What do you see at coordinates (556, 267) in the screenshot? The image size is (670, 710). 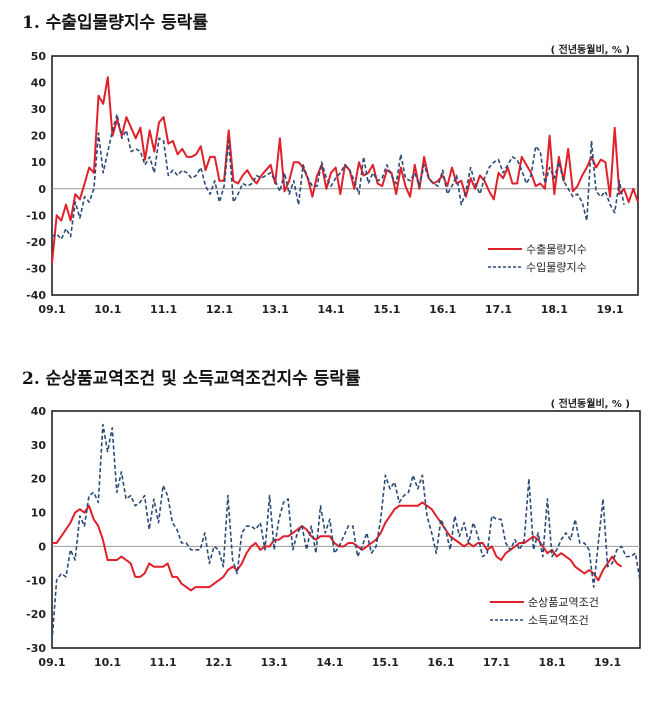 I see `legend-label-1: 수입물량지수` at bounding box center [556, 267].